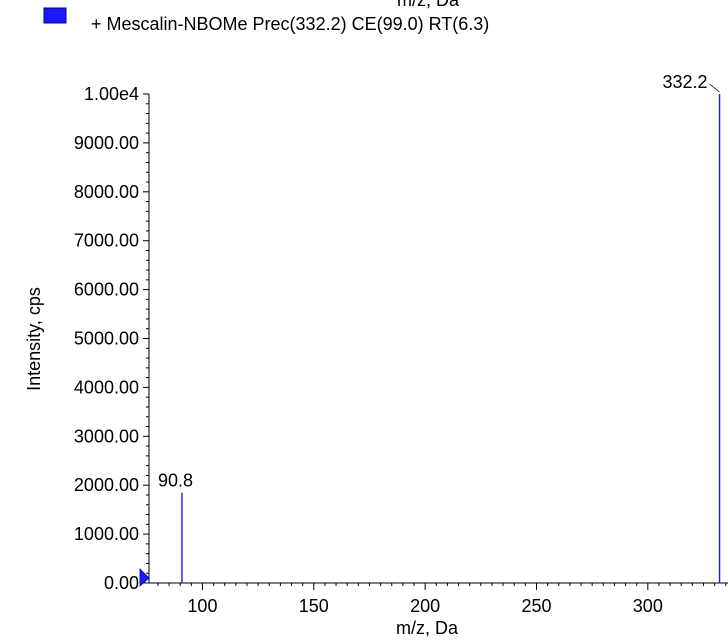 This screenshot has width=728, height=641. Describe the element at coordinates (175, 481) in the screenshot. I see `peak-label: 90.8` at that location.